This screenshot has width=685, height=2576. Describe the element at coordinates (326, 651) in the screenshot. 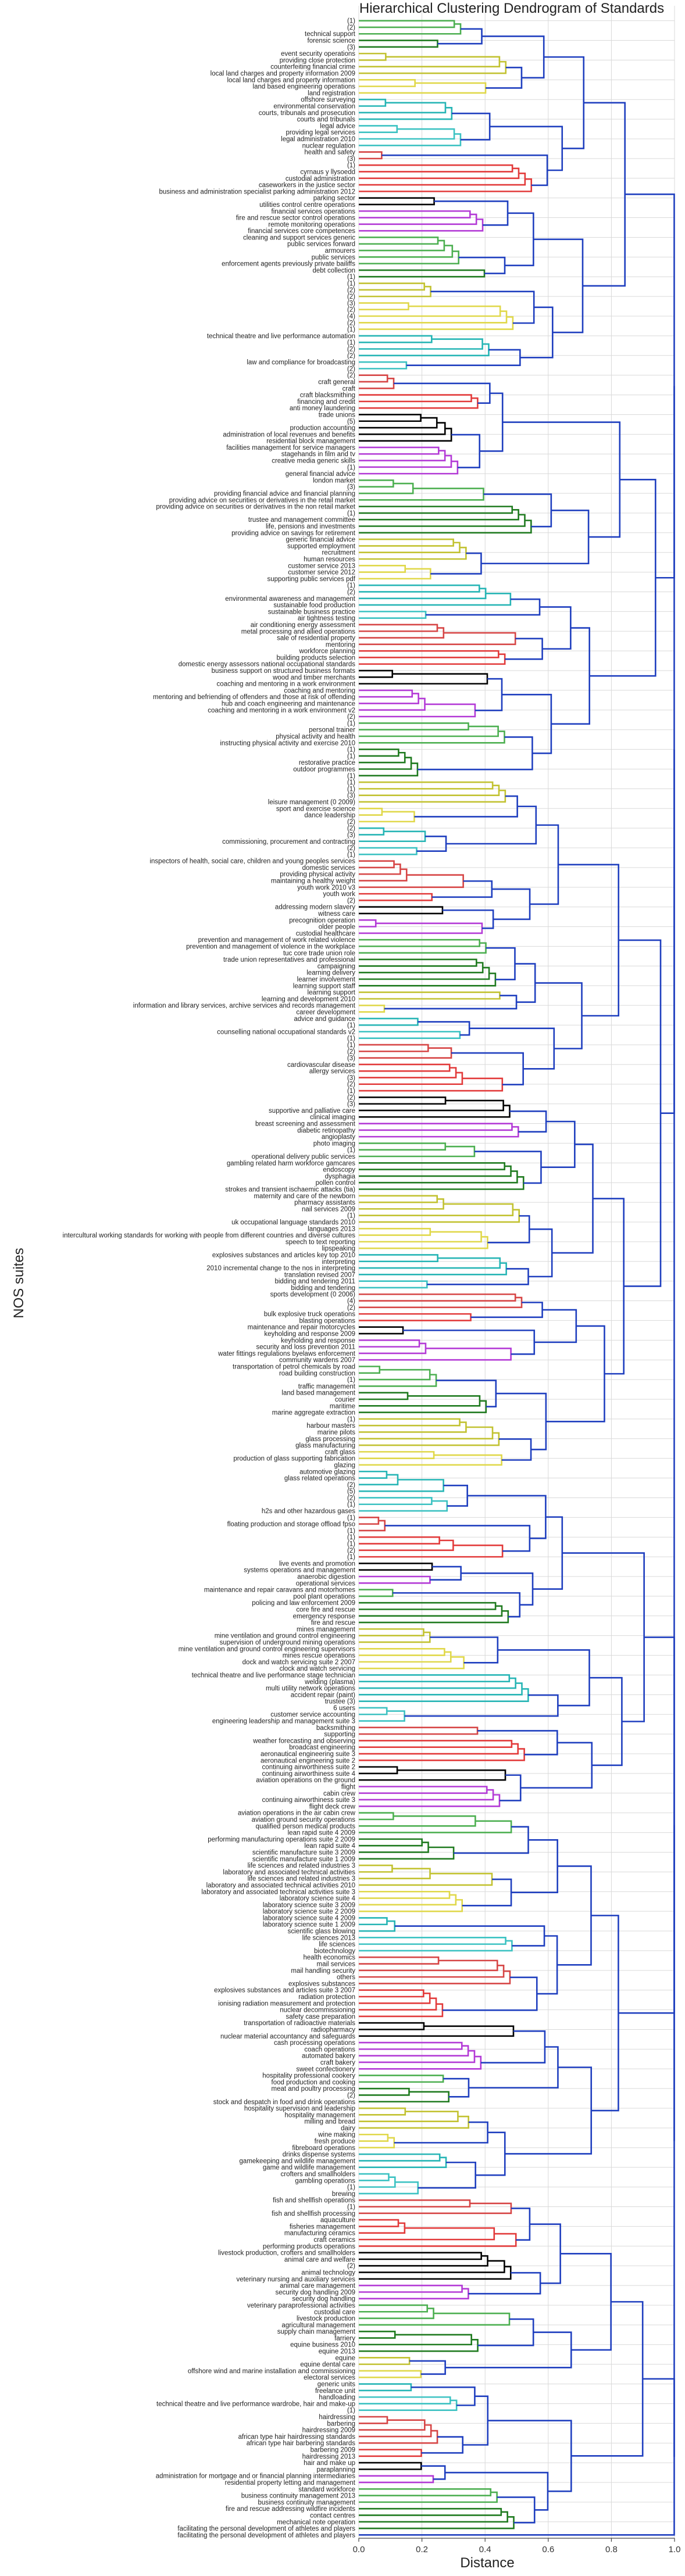

I see `leaf-label: workforce planning` at that location.